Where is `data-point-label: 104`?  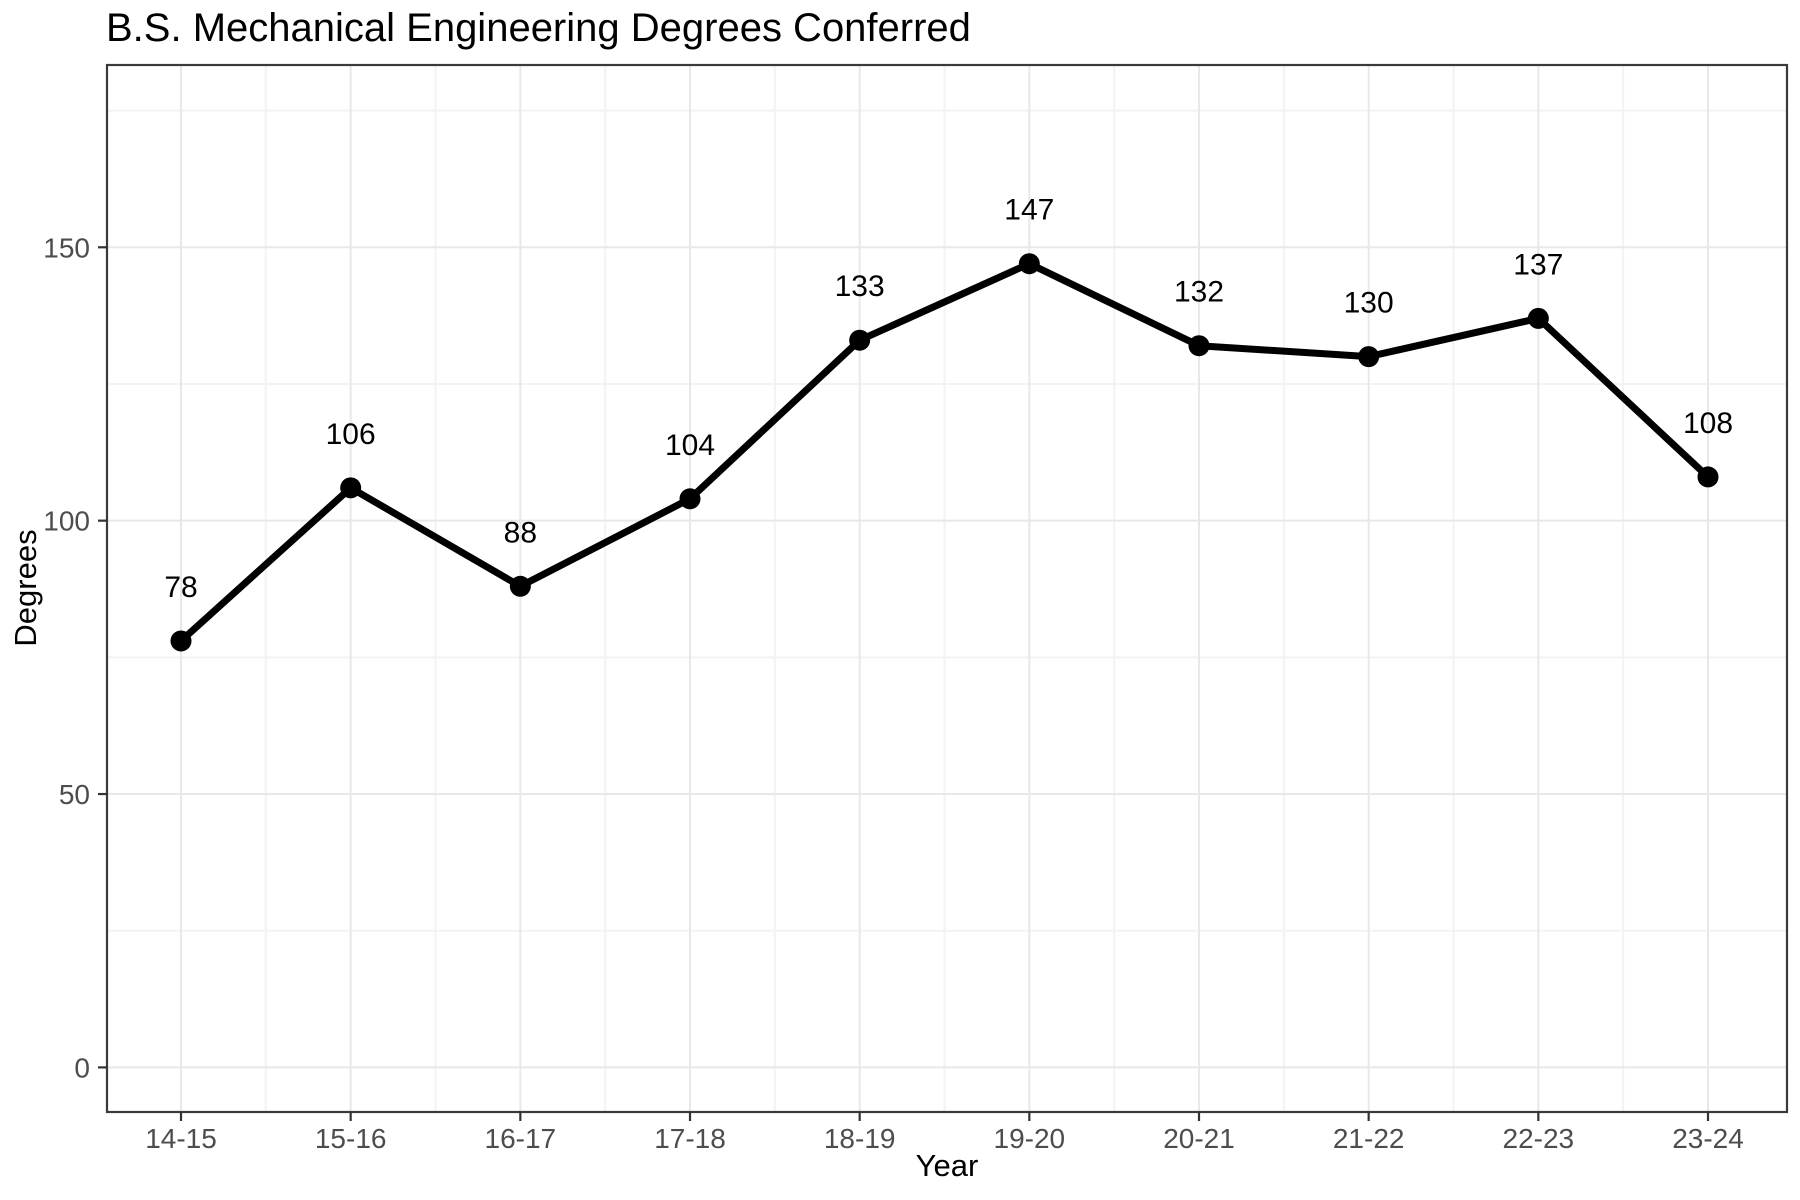 data-point-label: 104 is located at coordinates (690, 445).